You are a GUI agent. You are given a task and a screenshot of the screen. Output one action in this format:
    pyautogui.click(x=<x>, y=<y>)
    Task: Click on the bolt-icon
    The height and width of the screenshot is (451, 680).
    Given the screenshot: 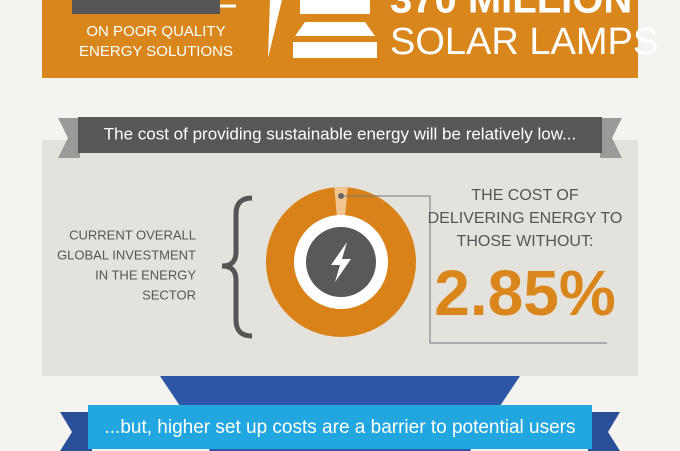 What is the action you would take?
    pyautogui.click(x=341, y=262)
    